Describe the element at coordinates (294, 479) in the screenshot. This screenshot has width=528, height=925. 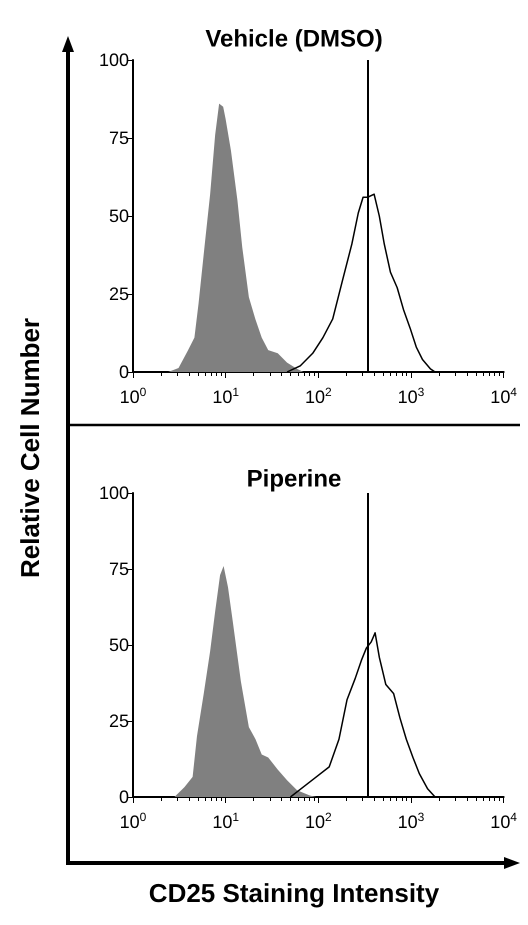
I see `chart-title: Piperine` at that location.